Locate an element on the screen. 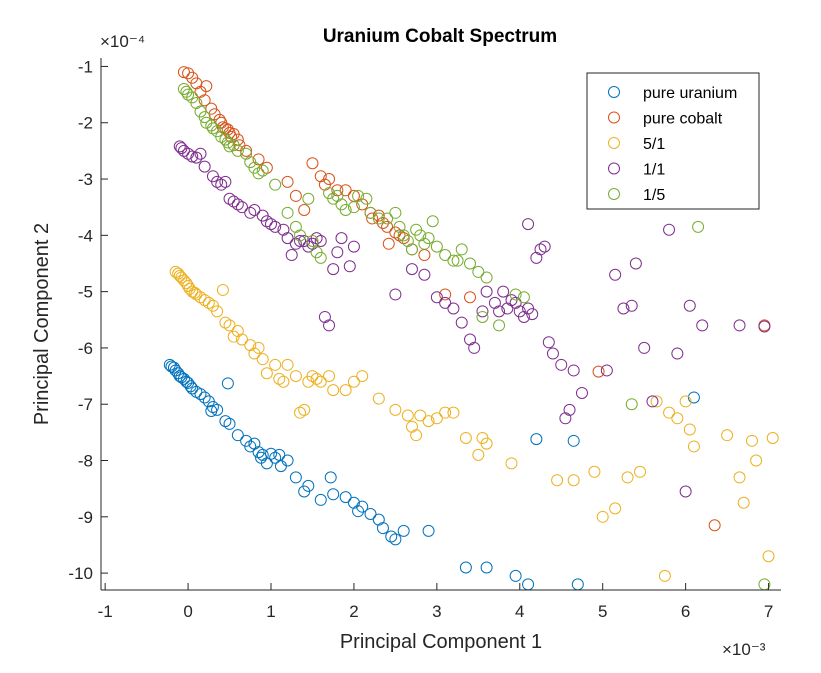 This screenshot has height=673, width=821. y-tick-label: -4 is located at coordinates (85, 235).